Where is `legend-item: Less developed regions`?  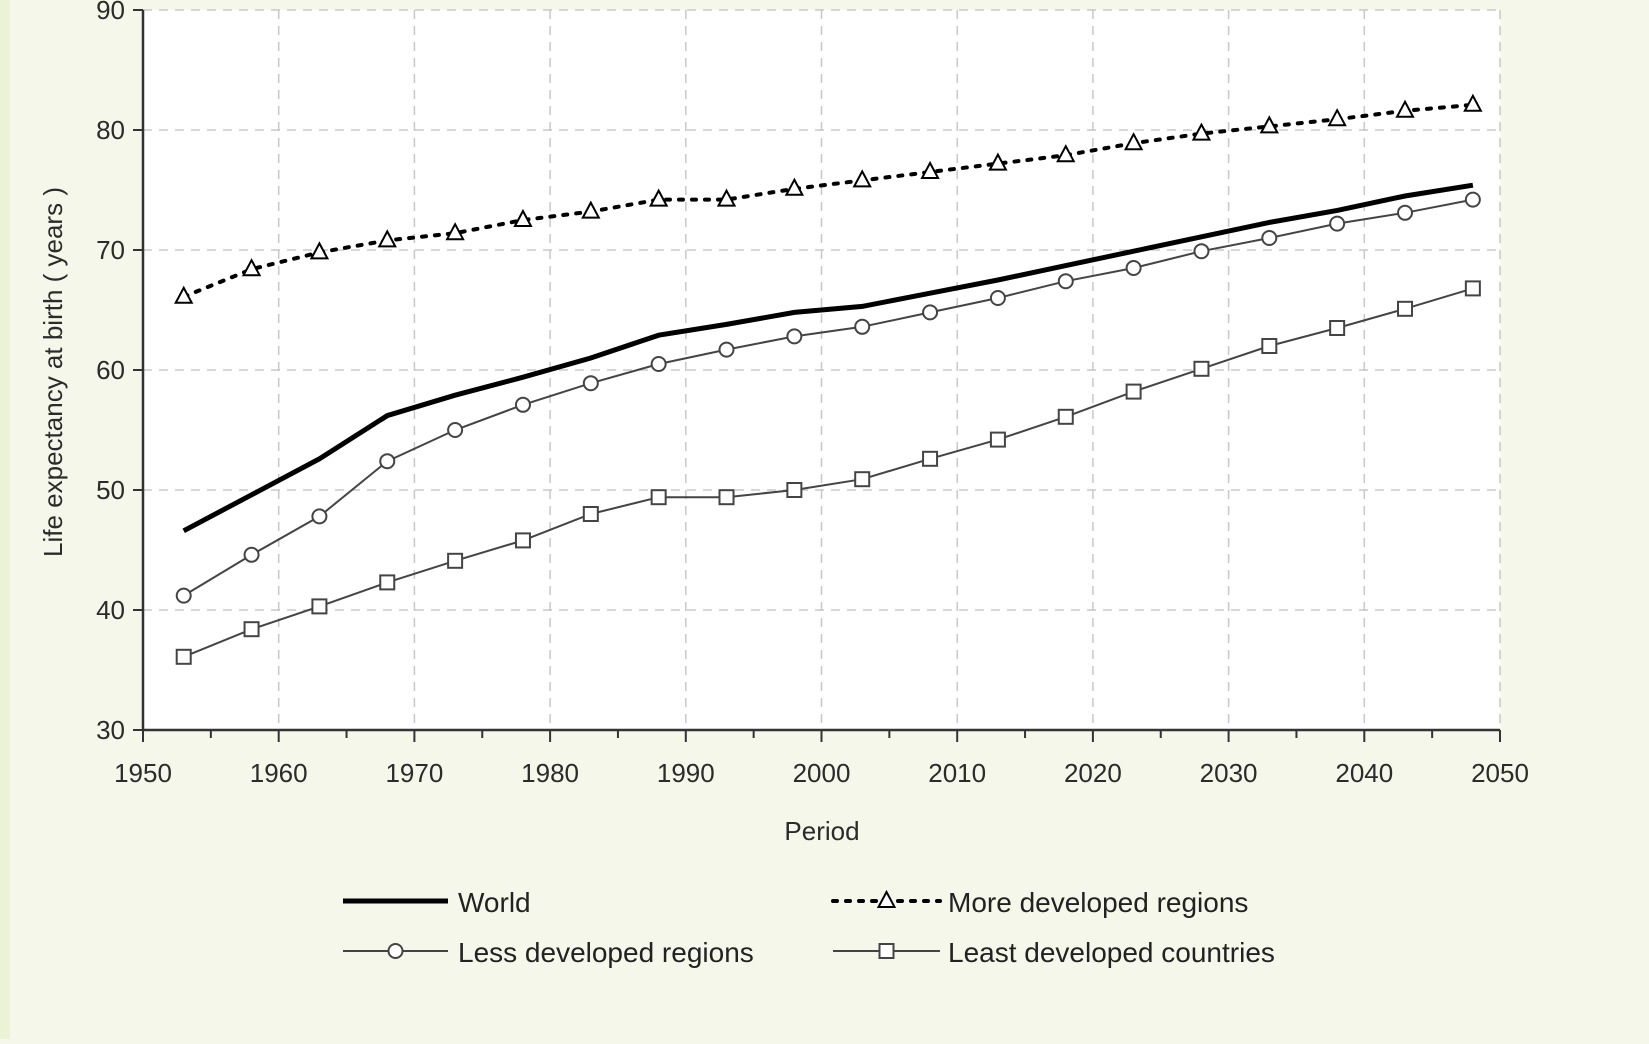
legend-item: Less developed regions is located at coordinates (548, 952).